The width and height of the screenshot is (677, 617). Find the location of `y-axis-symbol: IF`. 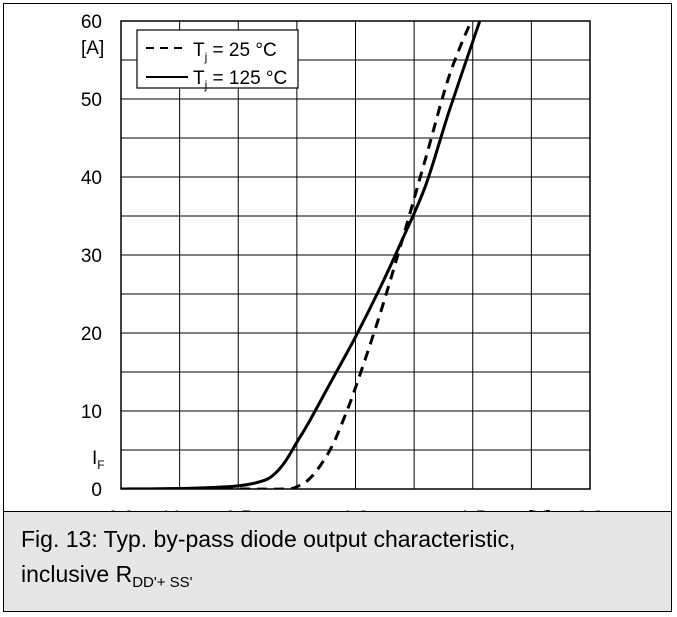

y-axis-symbol: IF is located at coordinates (98, 460).